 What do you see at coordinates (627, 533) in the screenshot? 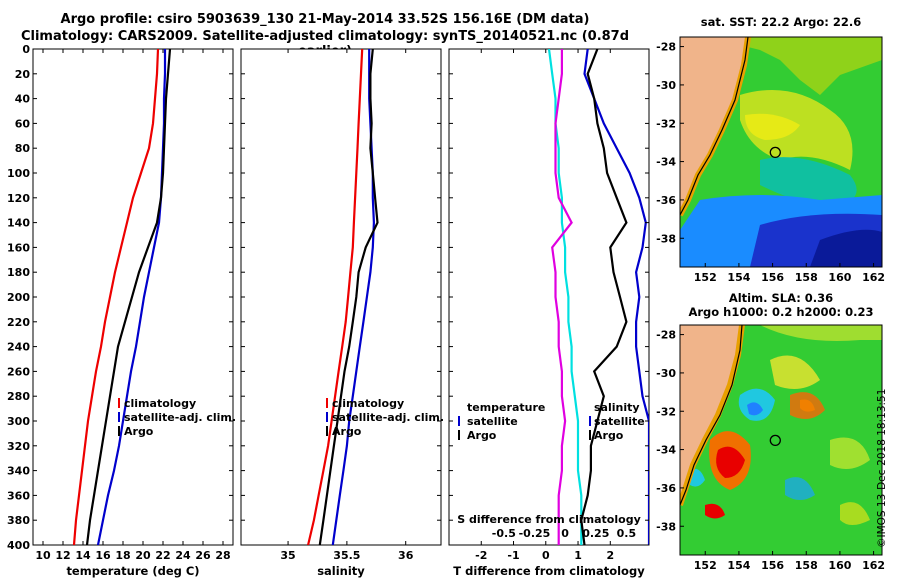
I see `difference-s-tick-label: 0.5` at bounding box center [627, 533].